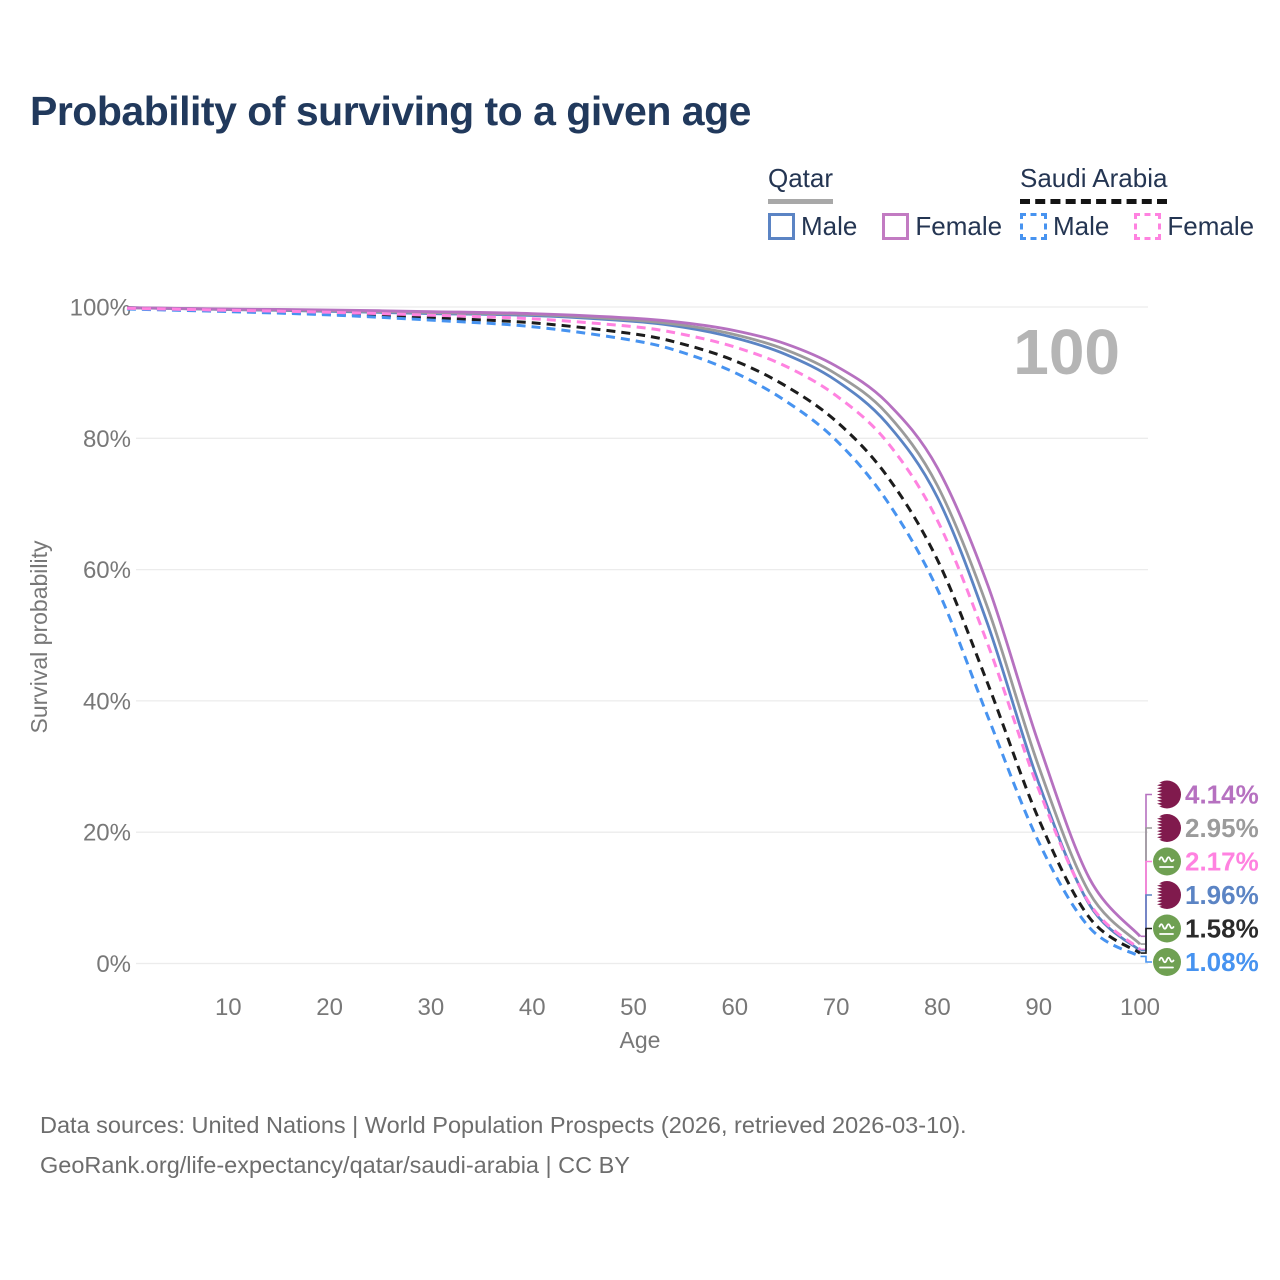 The image size is (1280, 1280). What do you see at coordinates (1038, 1007) in the screenshot?
I see `x-tick-label: 90` at bounding box center [1038, 1007].